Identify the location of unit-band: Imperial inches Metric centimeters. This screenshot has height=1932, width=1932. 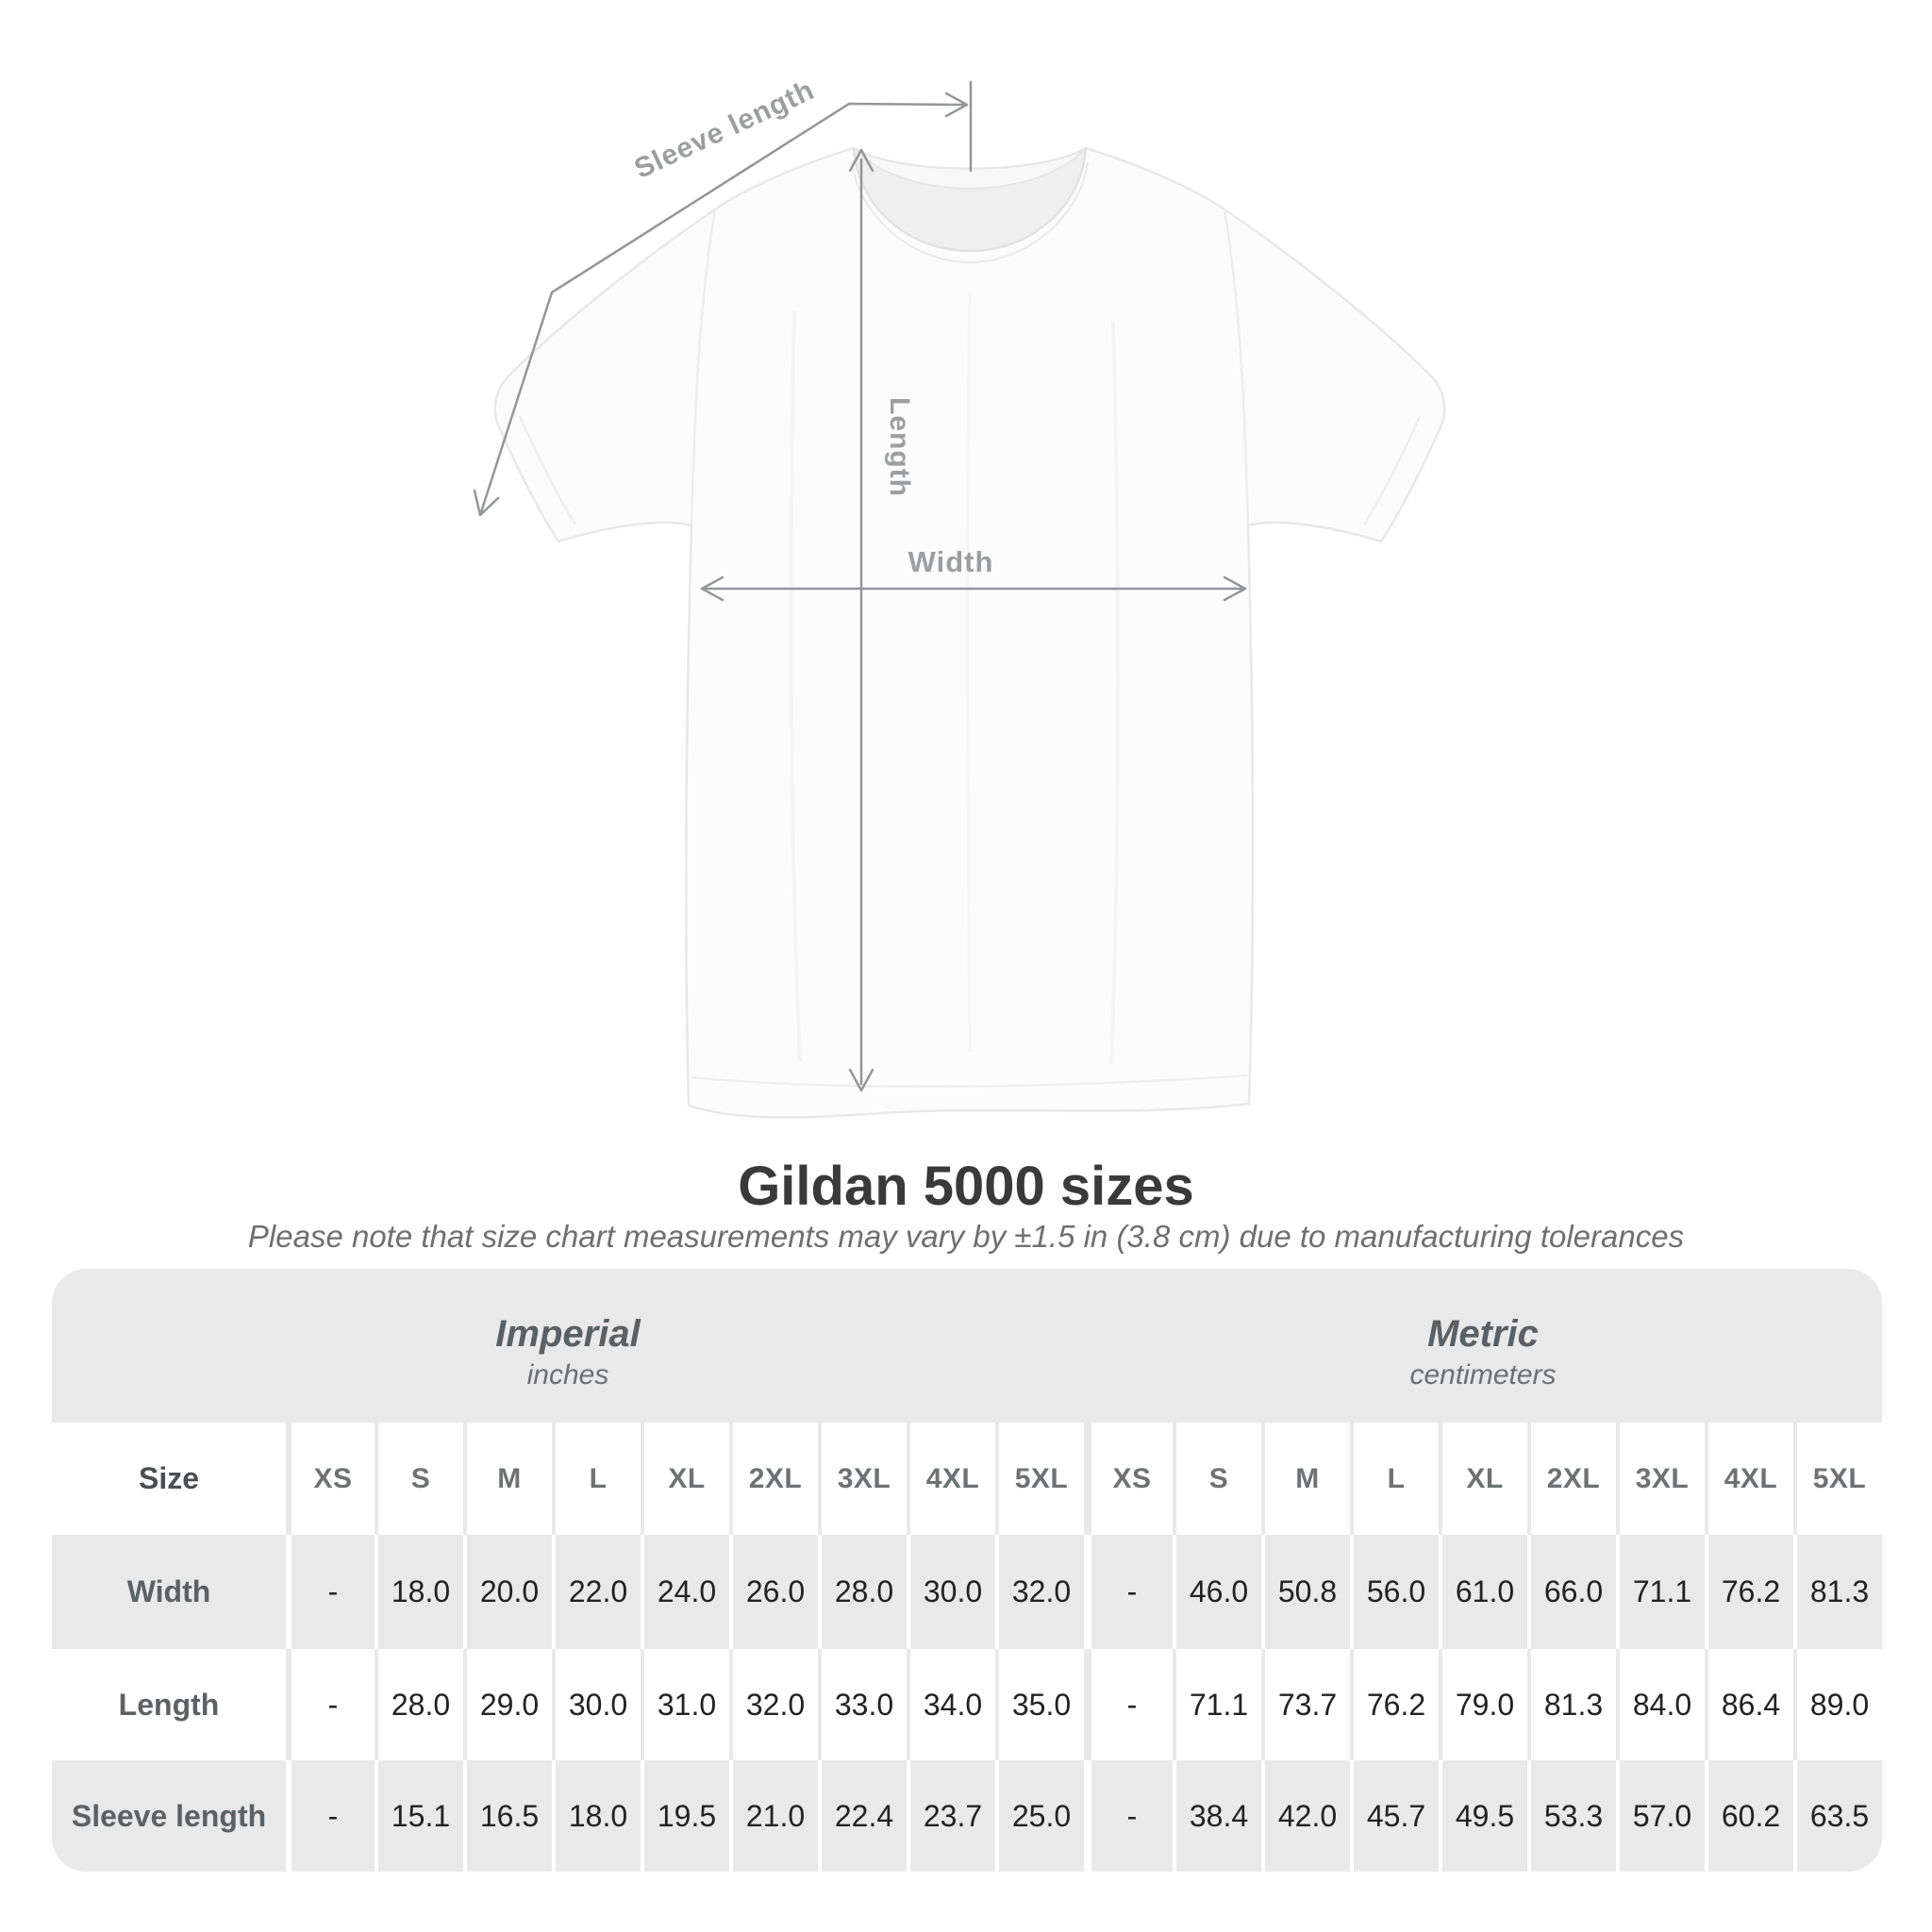
(967, 1346).